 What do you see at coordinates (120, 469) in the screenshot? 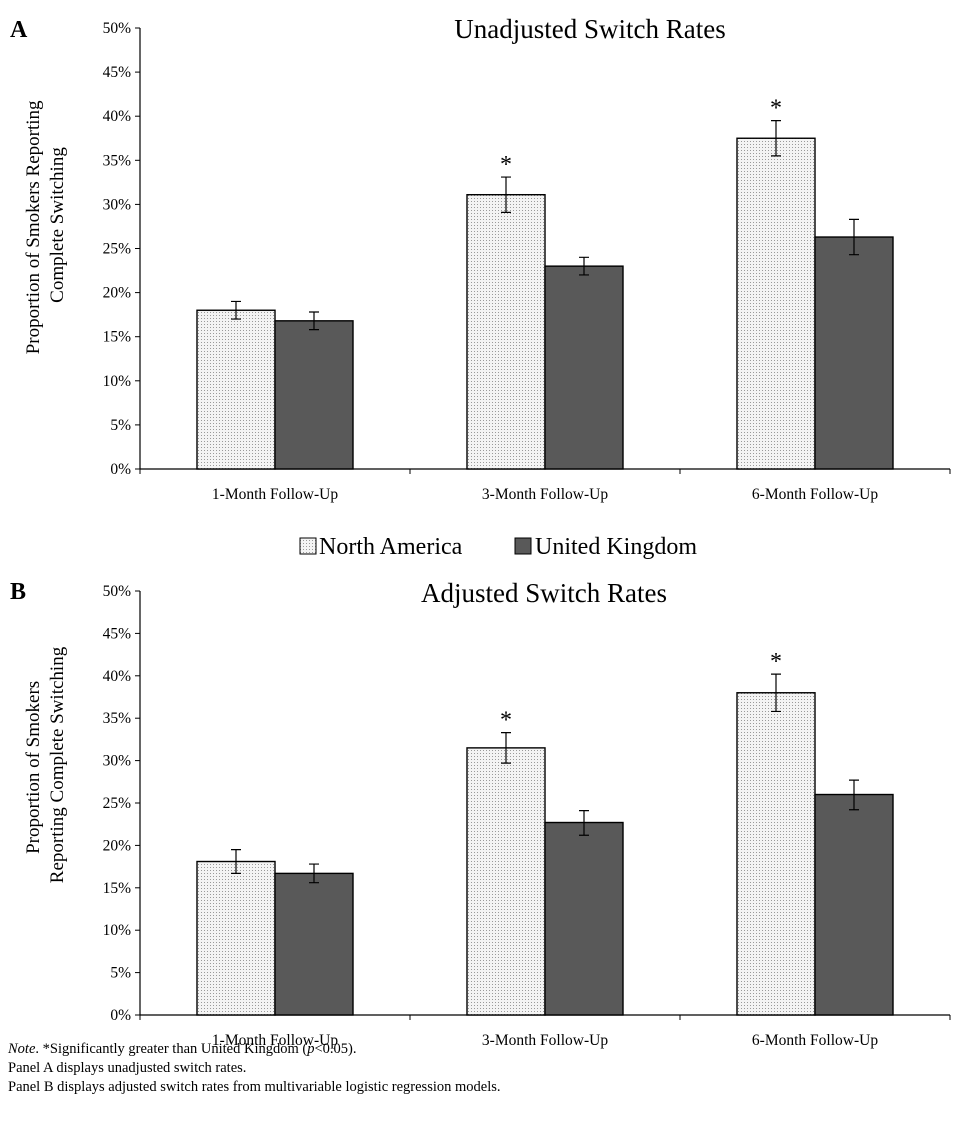
I see `panel-a-y-tick-label: 0%` at bounding box center [120, 469].